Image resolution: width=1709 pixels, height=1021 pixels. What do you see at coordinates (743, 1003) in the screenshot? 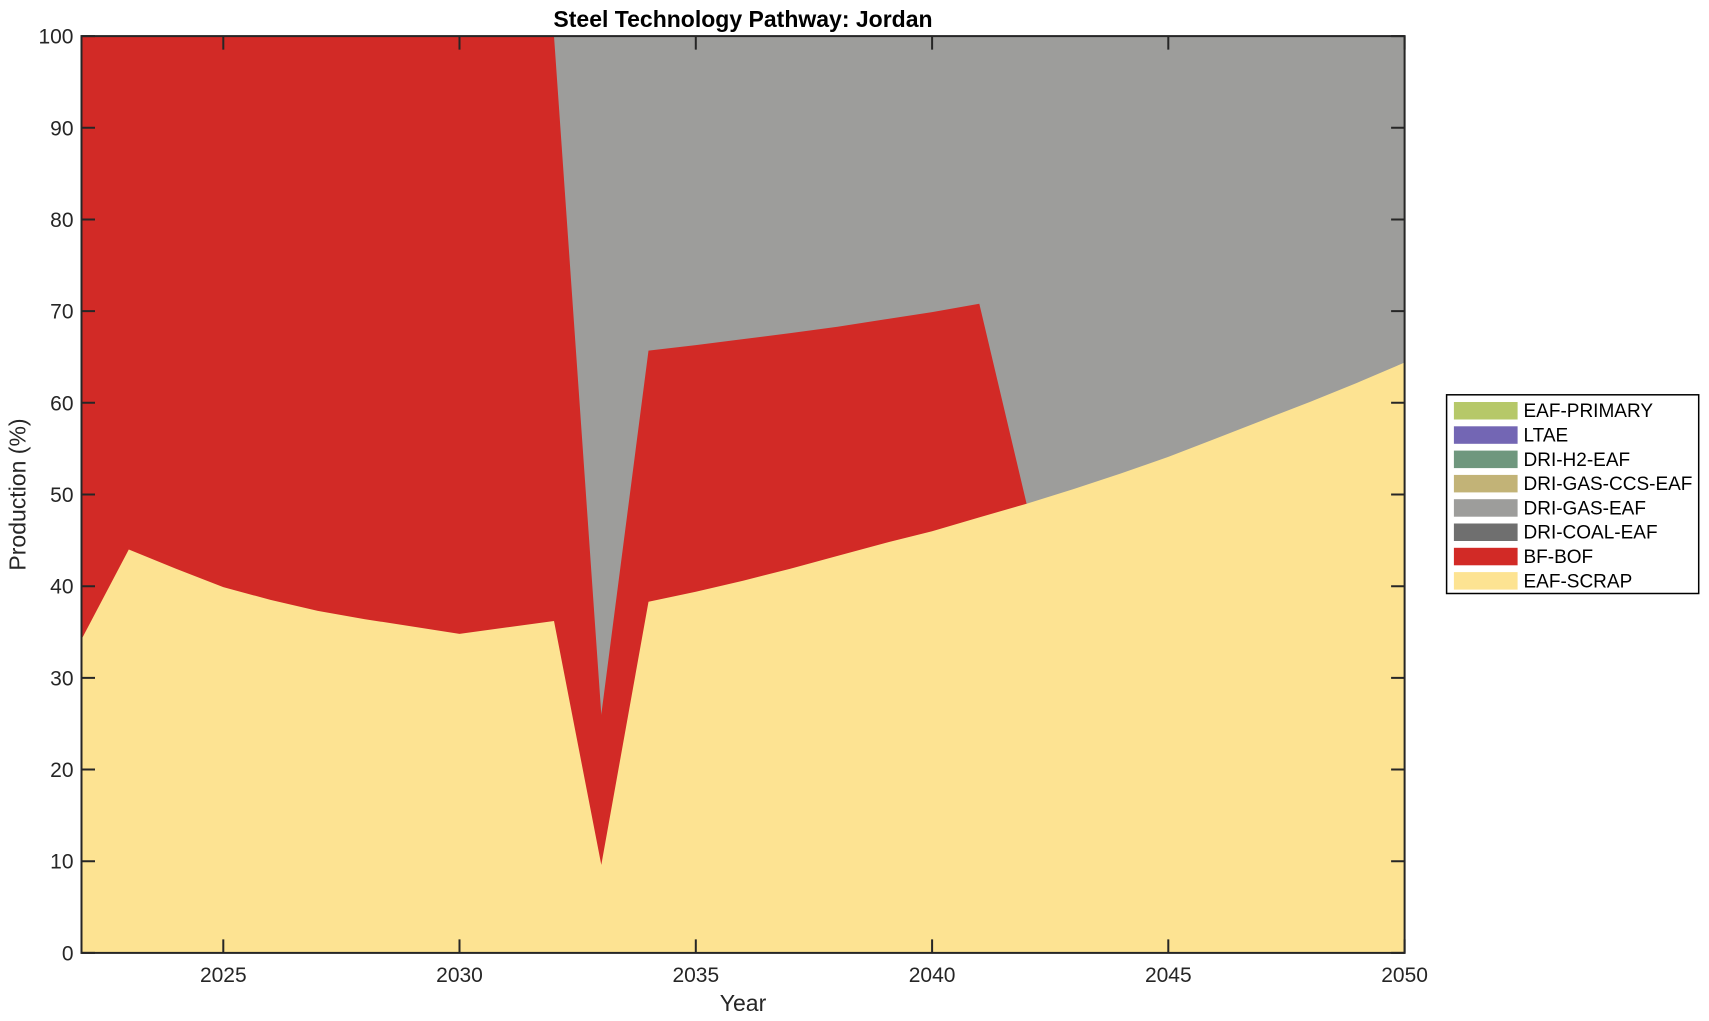
I see `svg-text: Year` at bounding box center [743, 1003].